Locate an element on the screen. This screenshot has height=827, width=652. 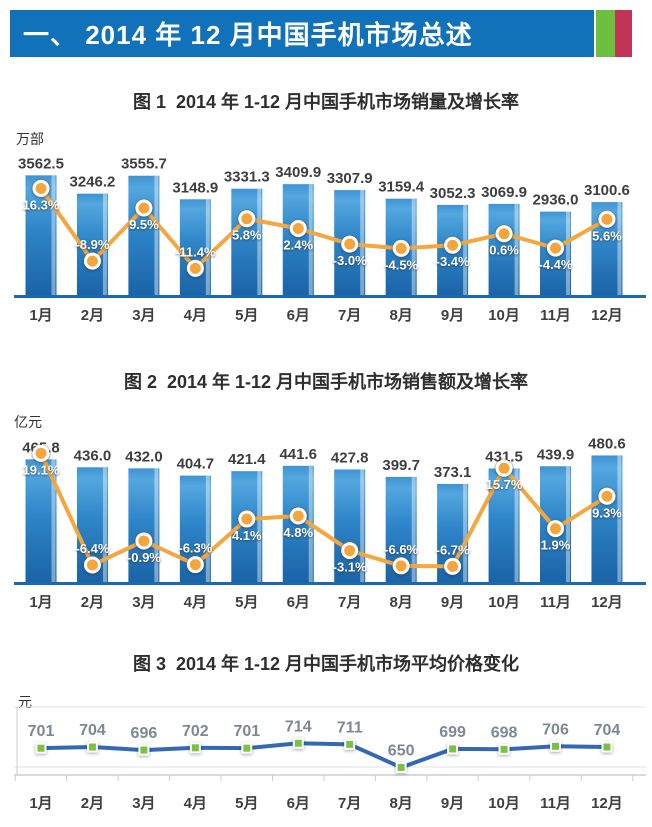
growth-value-label: -6.3% is located at coordinates (195, 548).